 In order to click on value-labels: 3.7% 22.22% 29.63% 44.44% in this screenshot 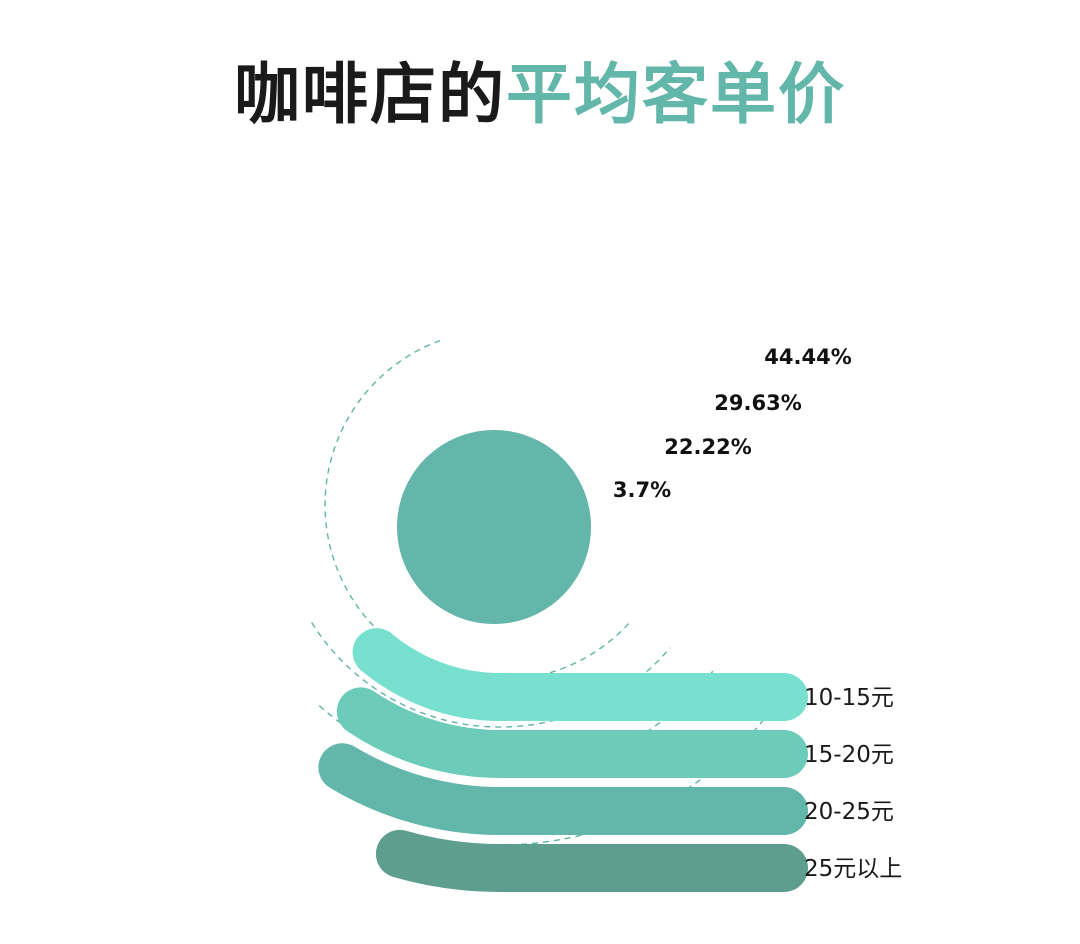, I will do `click(732, 423)`.